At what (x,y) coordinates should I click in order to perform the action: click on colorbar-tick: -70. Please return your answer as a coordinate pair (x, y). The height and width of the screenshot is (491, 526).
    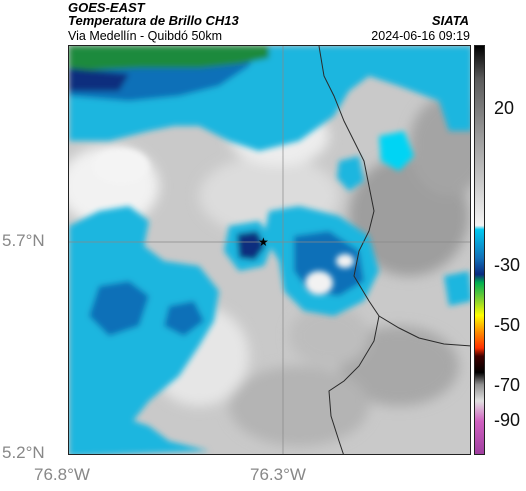
    Looking at the image, I should click on (507, 385).